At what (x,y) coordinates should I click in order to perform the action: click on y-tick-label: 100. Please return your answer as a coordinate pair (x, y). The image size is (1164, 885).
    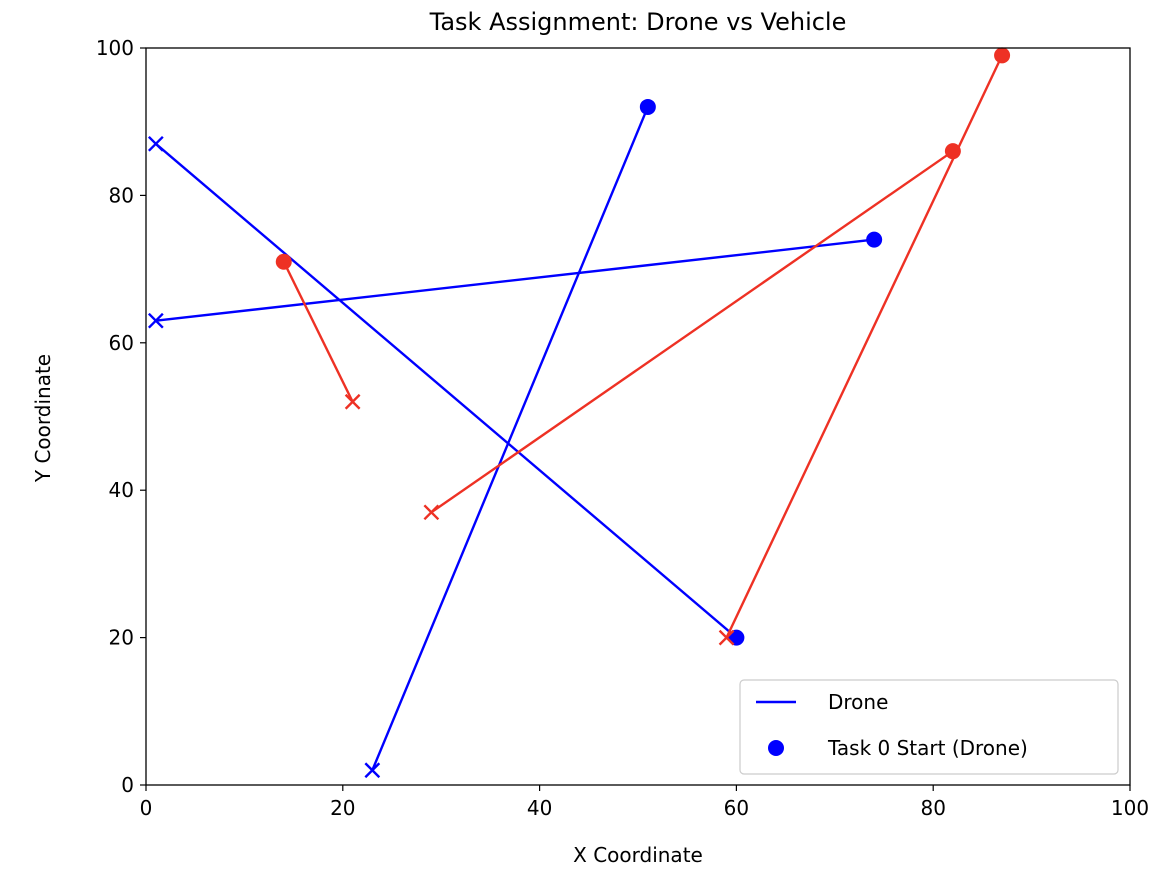
    Looking at the image, I should click on (115, 48).